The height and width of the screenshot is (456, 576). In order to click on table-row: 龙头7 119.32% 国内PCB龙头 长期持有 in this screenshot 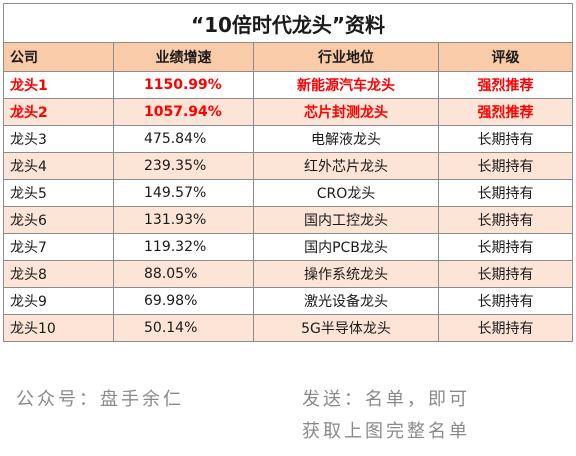, I will do `click(288, 247)`.